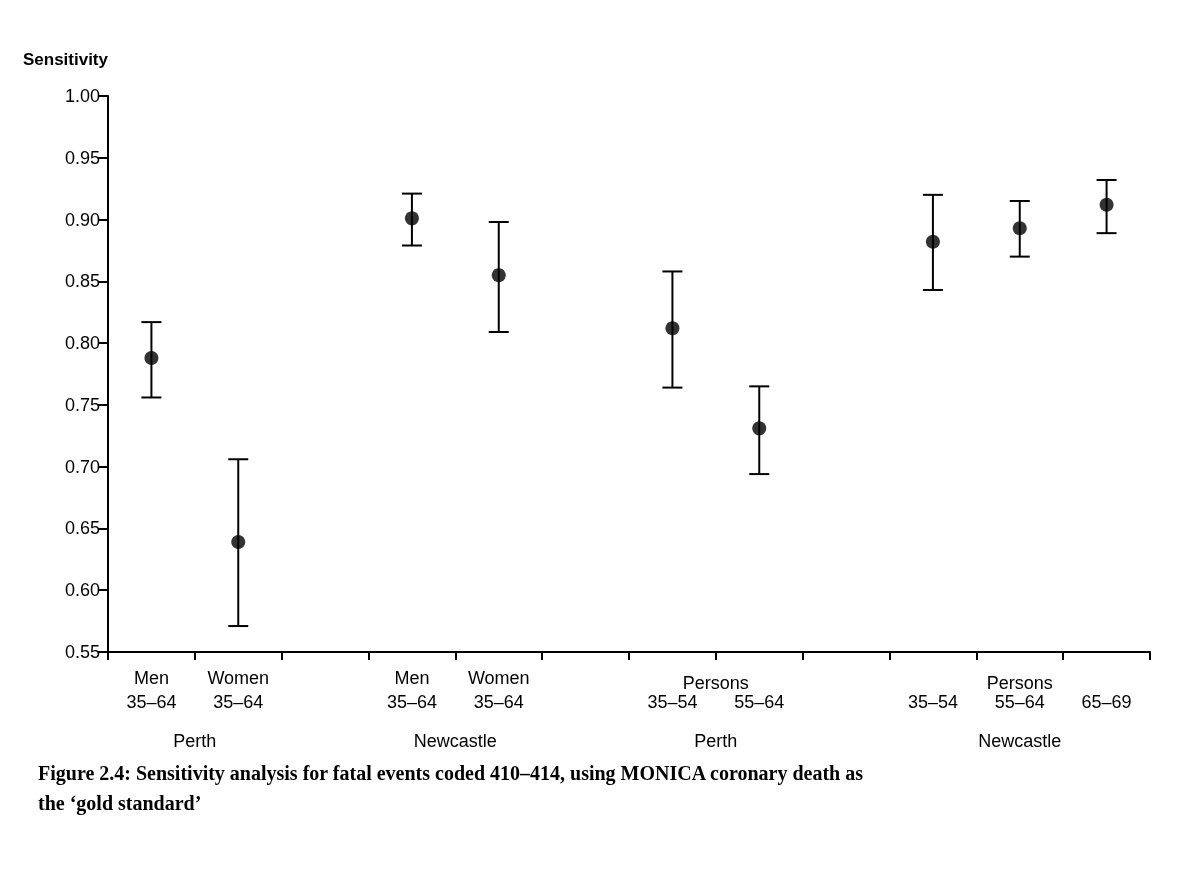 This screenshot has height=881, width=1198. Describe the element at coordinates (82, 157) in the screenshot. I see `y-tick-label: 0.95` at that location.